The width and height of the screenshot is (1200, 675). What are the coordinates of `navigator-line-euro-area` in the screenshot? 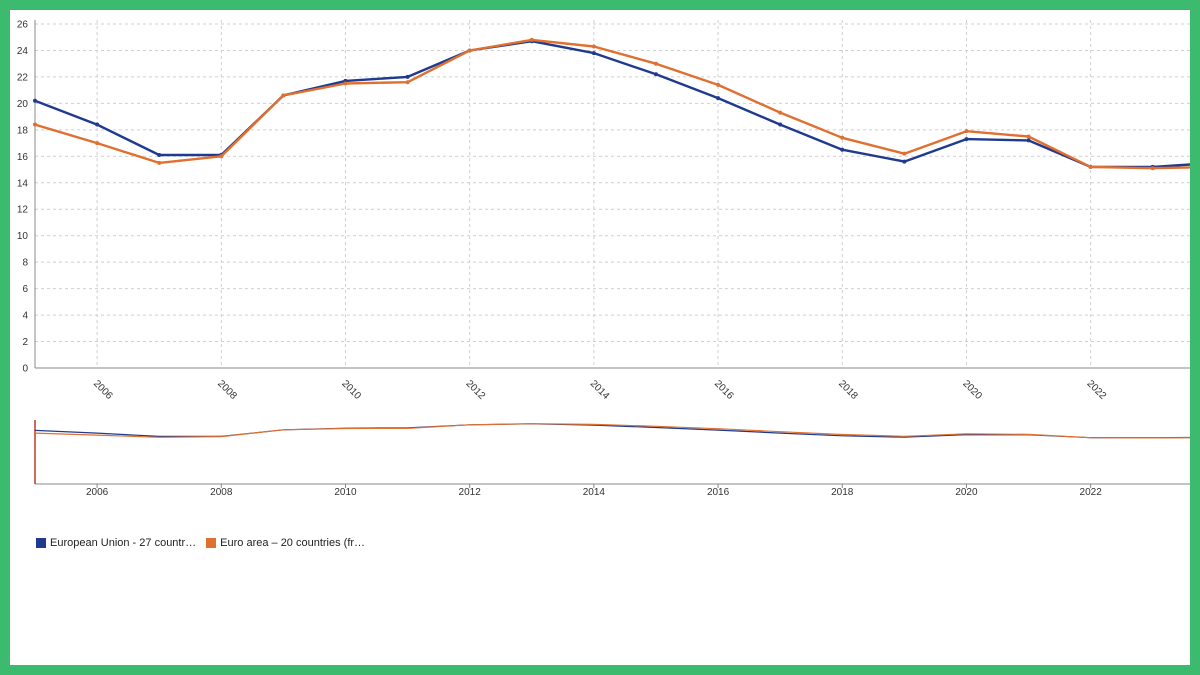 It's located at (612, 431).